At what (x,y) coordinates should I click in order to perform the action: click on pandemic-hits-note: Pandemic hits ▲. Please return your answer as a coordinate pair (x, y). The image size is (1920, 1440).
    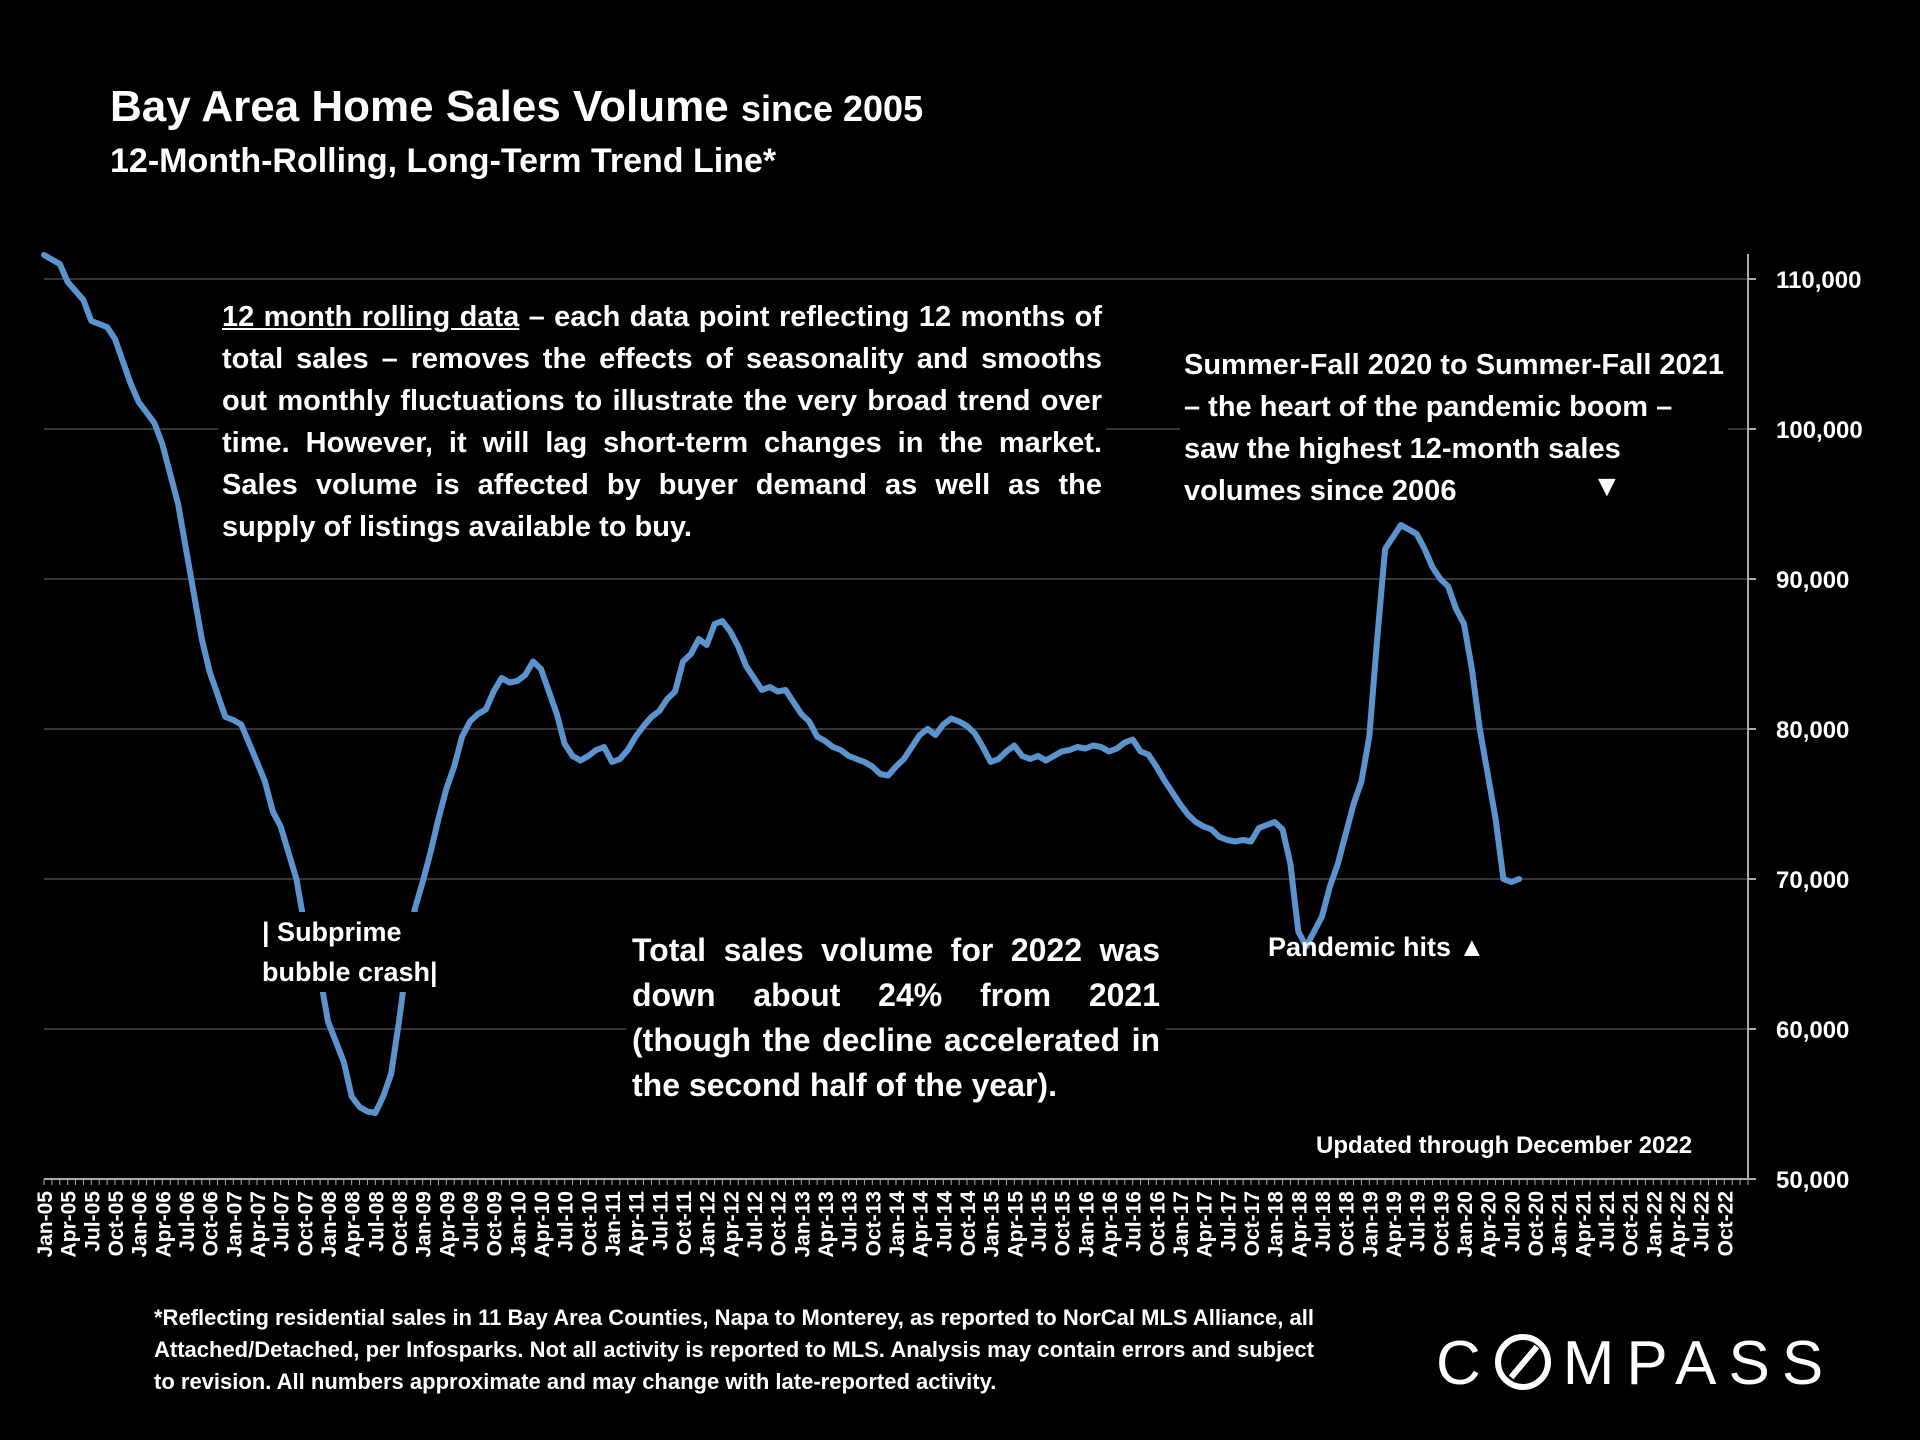
    Looking at the image, I should click on (1377, 947).